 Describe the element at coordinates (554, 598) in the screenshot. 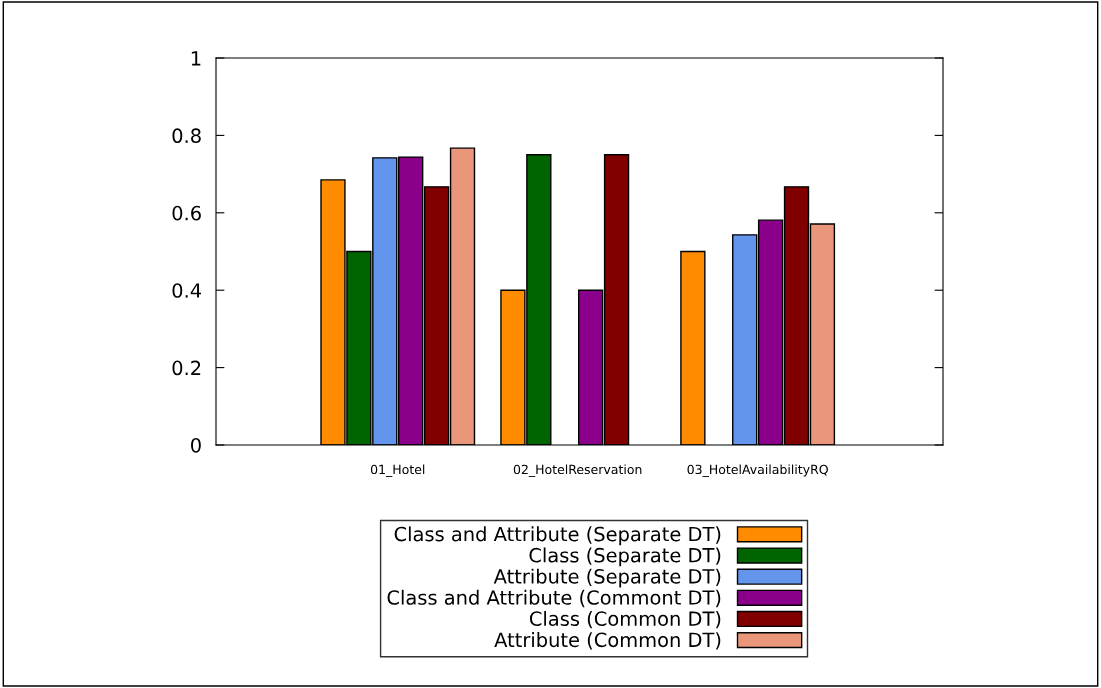

I see `legend-label: Class and Attribute (Commont DT)` at that location.